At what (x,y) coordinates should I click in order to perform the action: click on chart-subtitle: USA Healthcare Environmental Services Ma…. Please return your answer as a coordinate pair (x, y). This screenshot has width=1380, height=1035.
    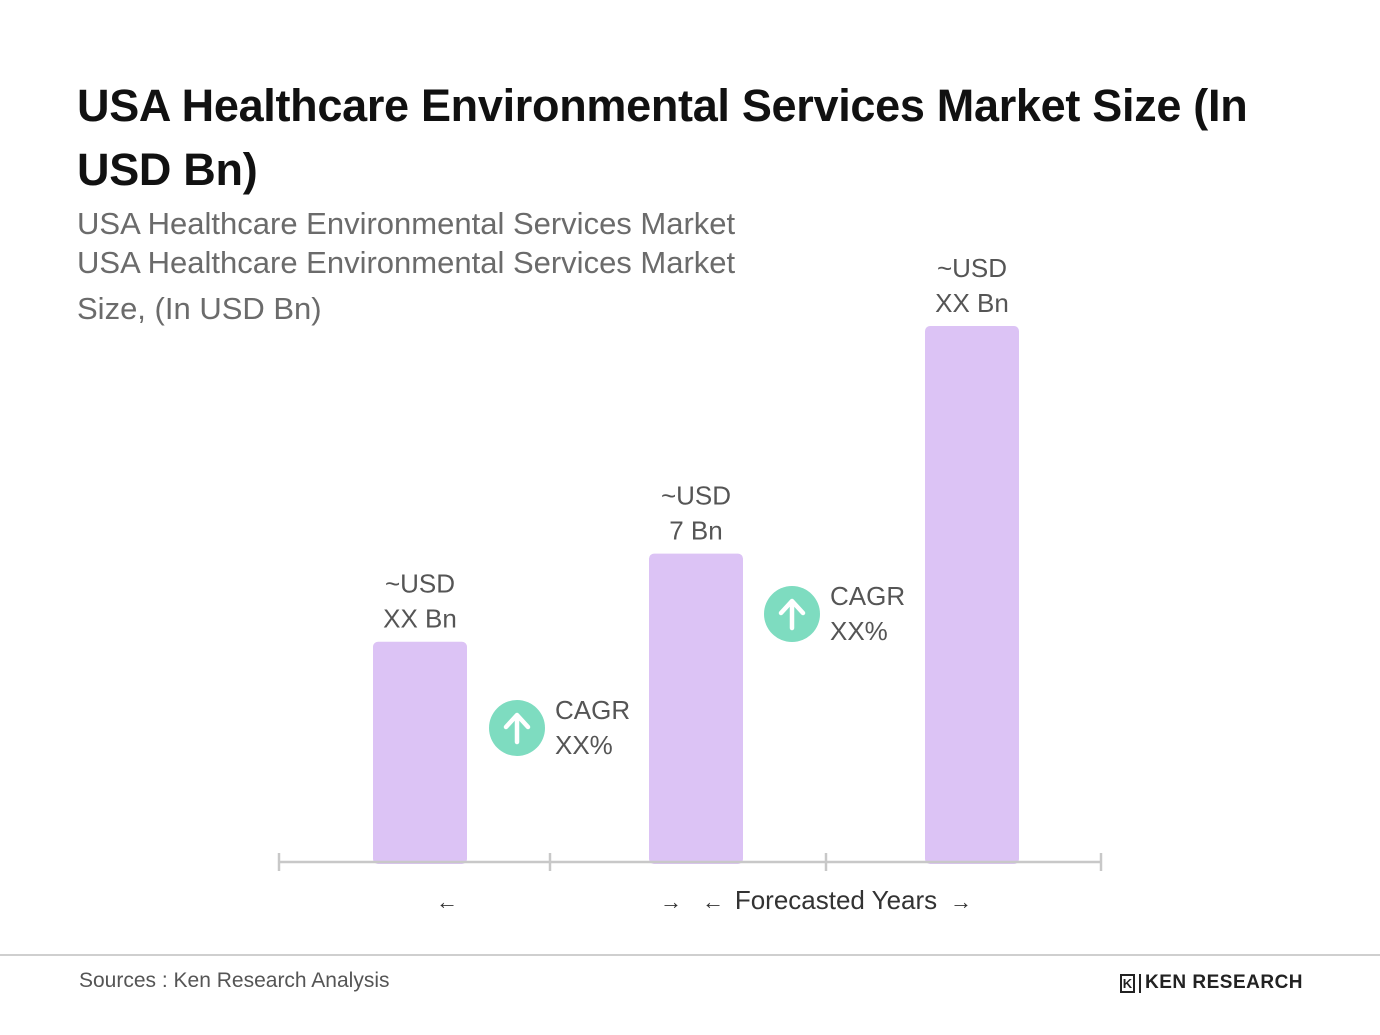
    Looking at the image, I should click on (437, 266).